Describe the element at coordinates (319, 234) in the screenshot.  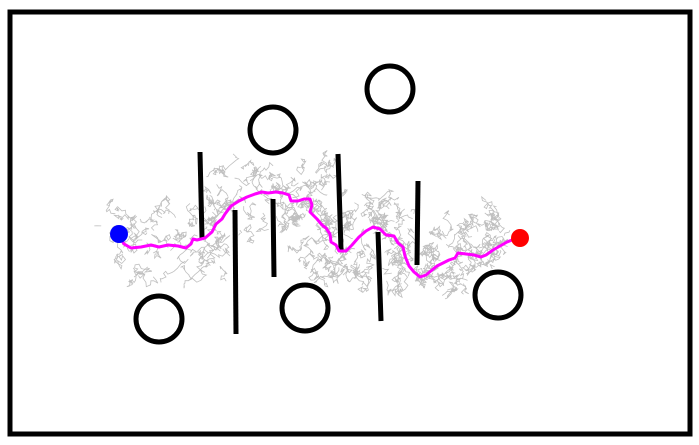
I see `solution-path` at that location.